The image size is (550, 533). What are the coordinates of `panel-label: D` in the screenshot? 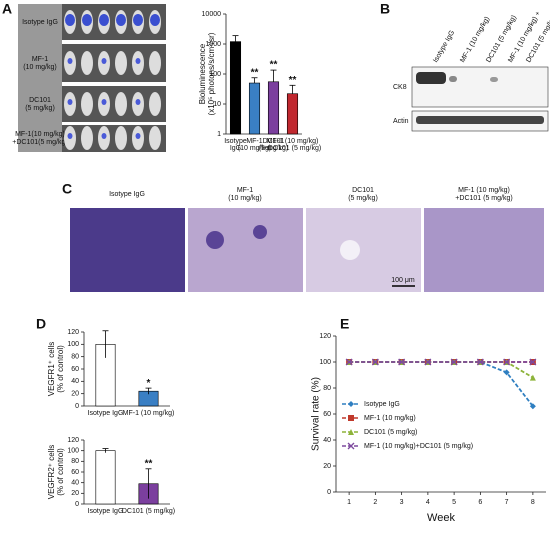 It's located at (41, 324).